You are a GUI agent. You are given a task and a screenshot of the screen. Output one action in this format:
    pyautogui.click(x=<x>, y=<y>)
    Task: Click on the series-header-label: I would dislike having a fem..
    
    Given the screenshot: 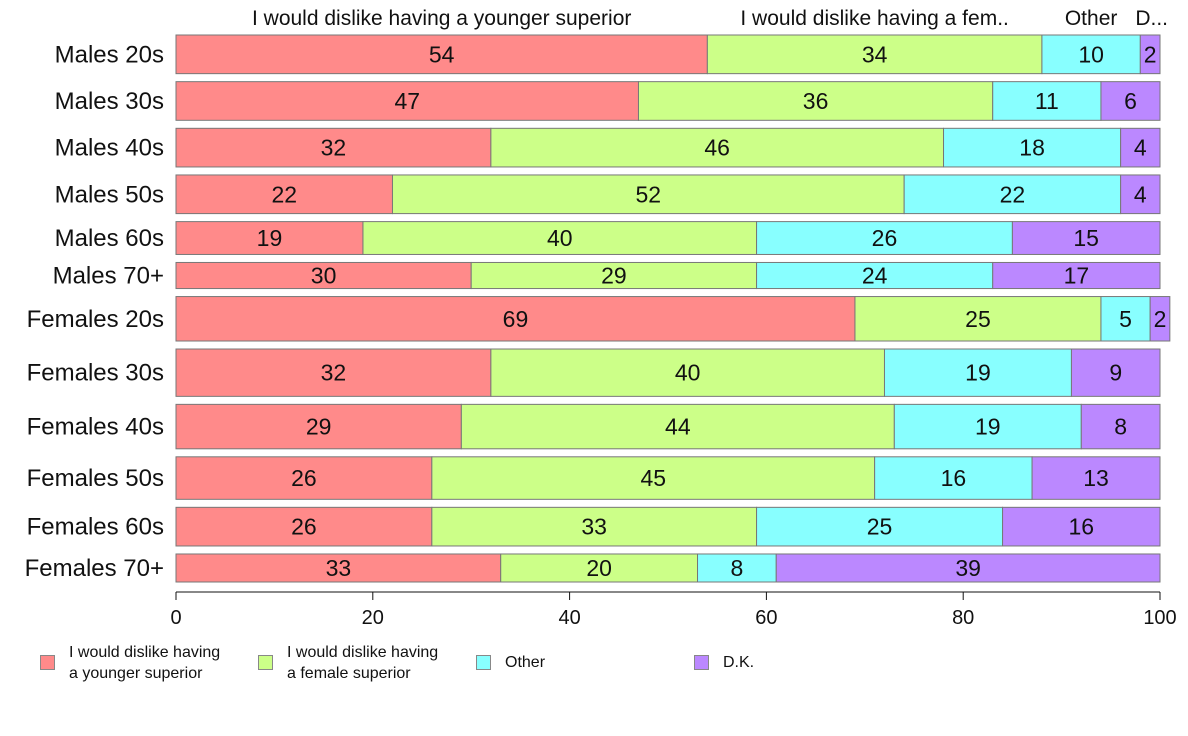 What is the action you would take?
    pyautogui.click(x=874, y=18)
    